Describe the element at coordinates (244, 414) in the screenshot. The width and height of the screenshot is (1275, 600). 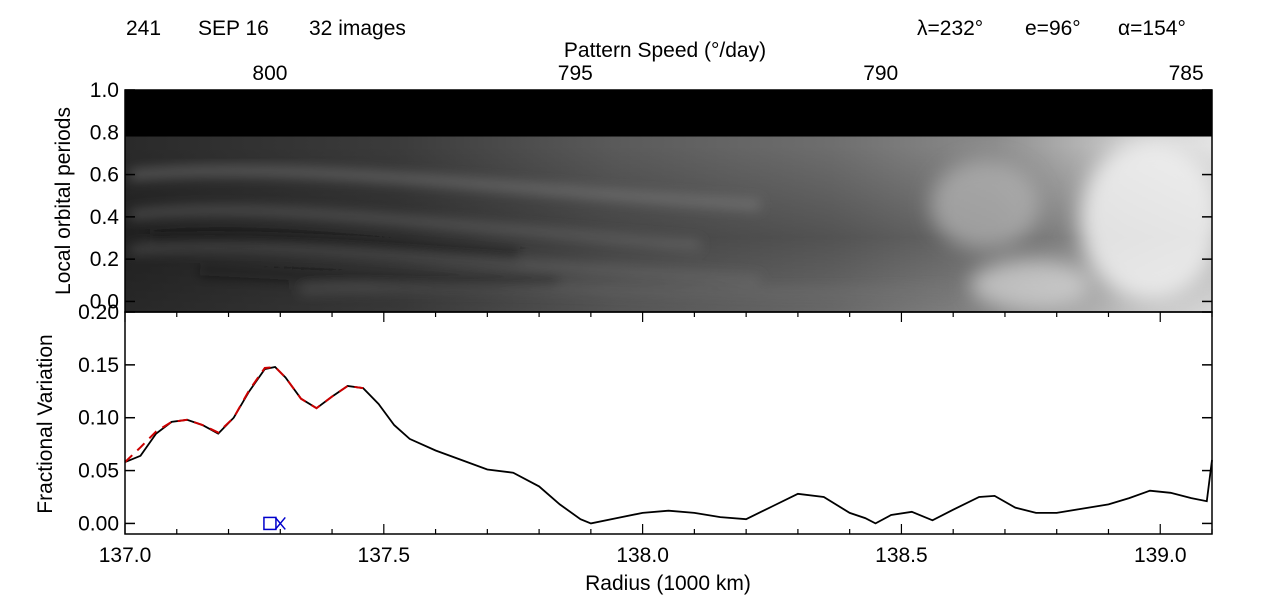
I see `fit-line` at that location.